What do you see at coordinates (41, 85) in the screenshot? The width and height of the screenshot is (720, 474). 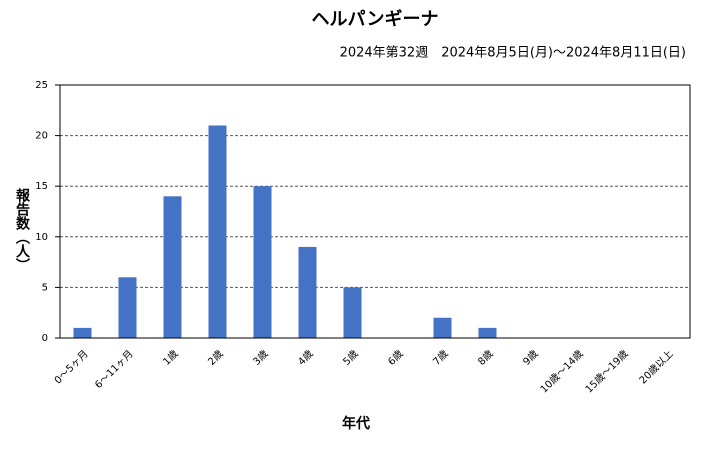 I see `y-tick-label: 25` at bounding box center [41, 85].